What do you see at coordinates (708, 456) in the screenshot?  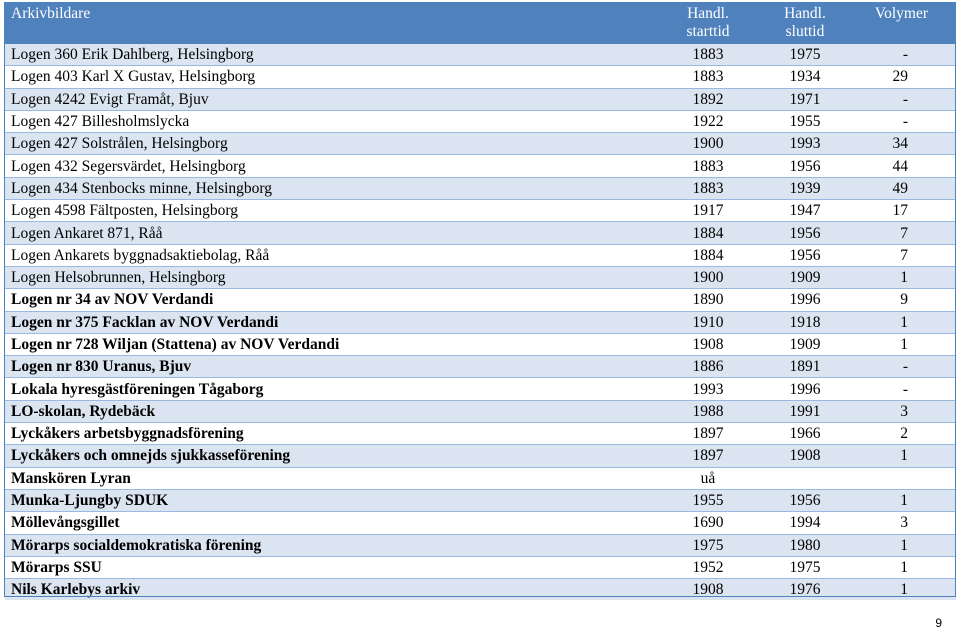 I see `cell-start-time: 1897` at bounding box center [708, 456].